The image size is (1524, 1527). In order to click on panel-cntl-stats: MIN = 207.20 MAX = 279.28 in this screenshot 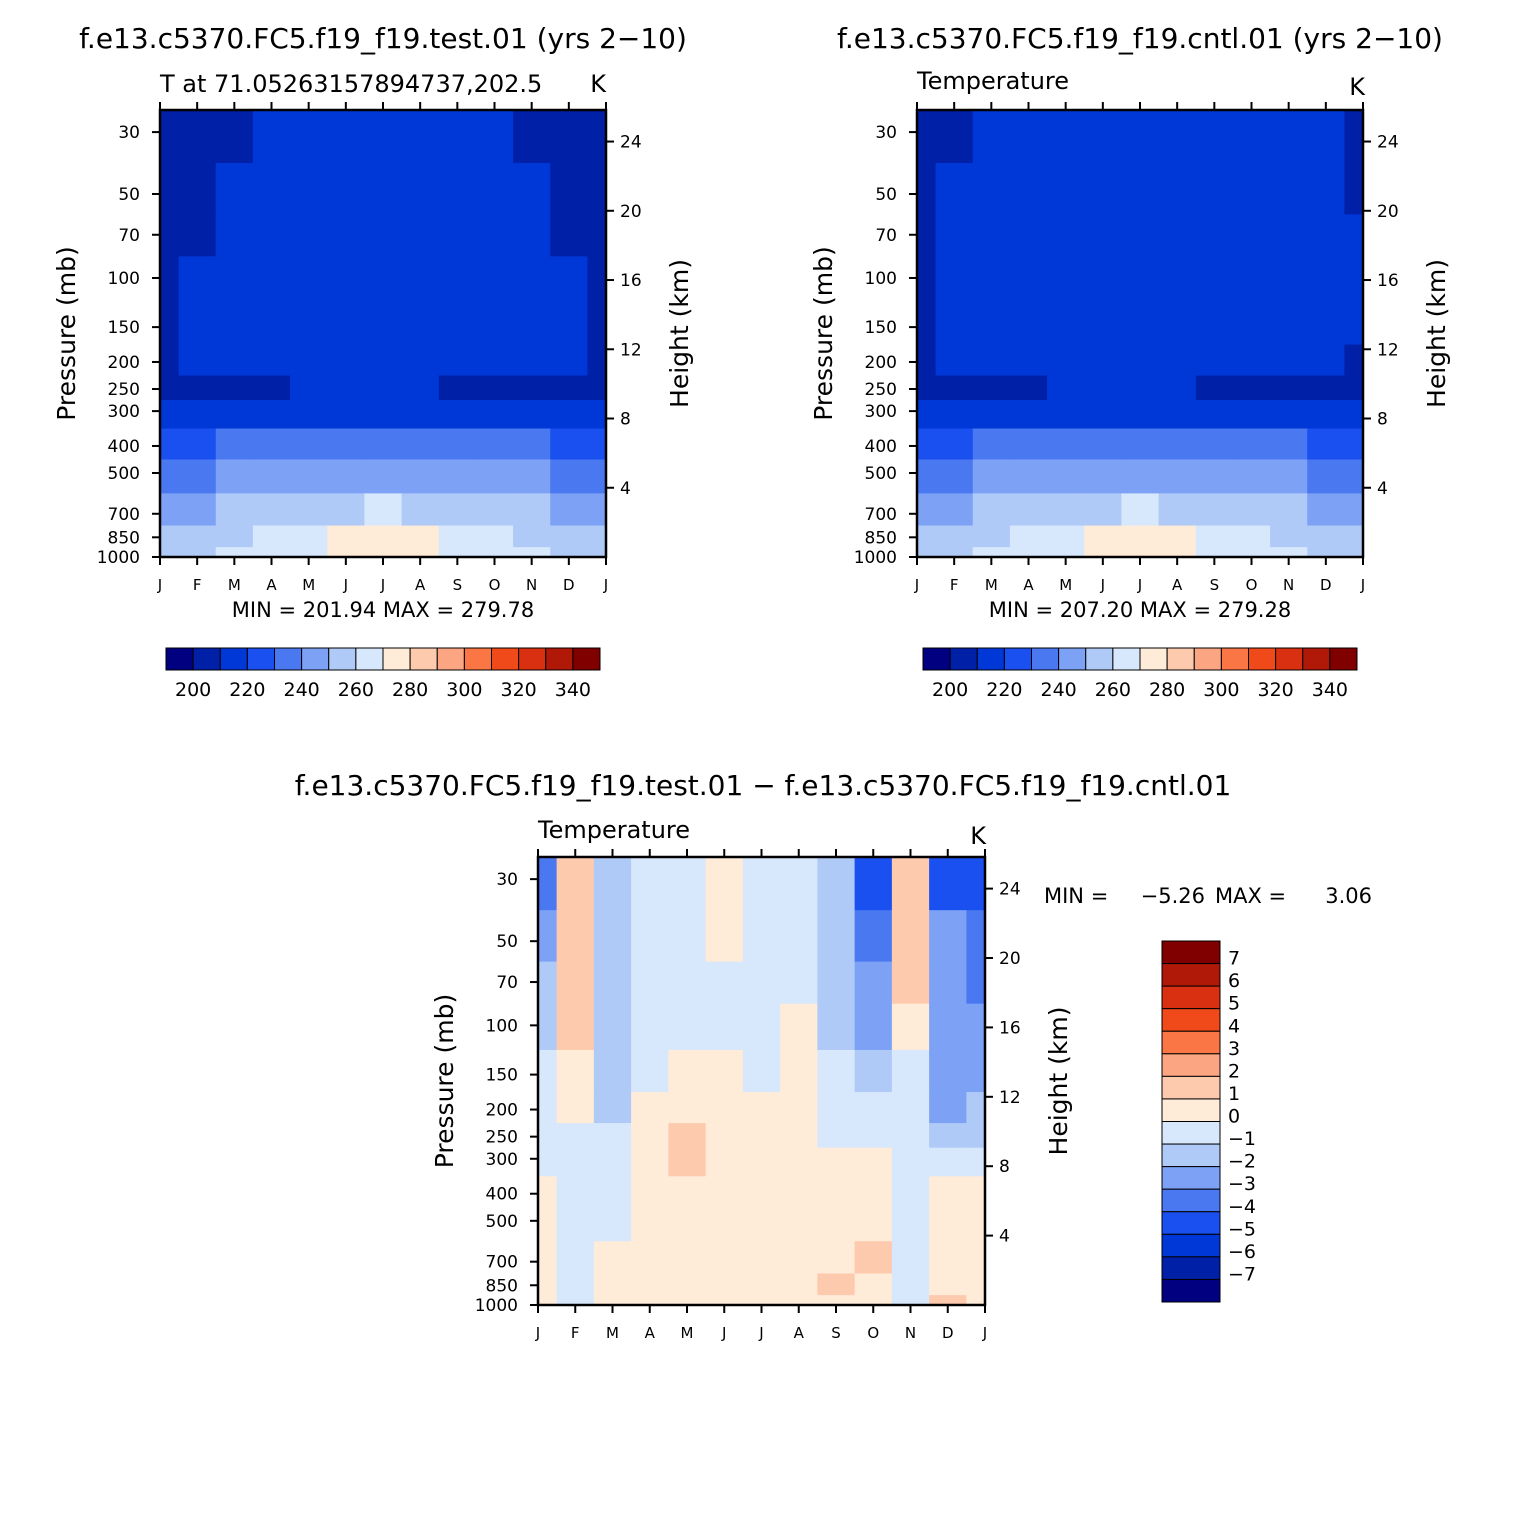, I will do `click(1140, 610)`.